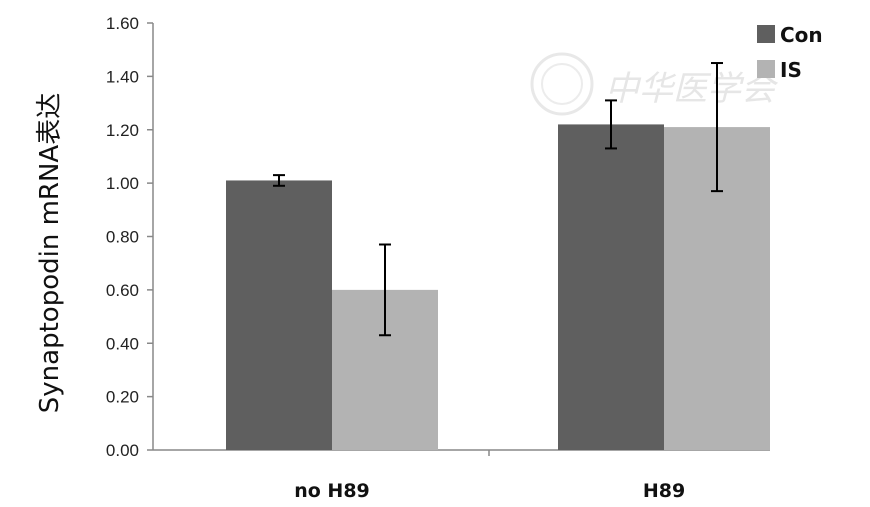  What do you see at coordinates (122, 290) in the screenshot?
I see `y-tick-label: 0.60` at bounding box center [122, 290].